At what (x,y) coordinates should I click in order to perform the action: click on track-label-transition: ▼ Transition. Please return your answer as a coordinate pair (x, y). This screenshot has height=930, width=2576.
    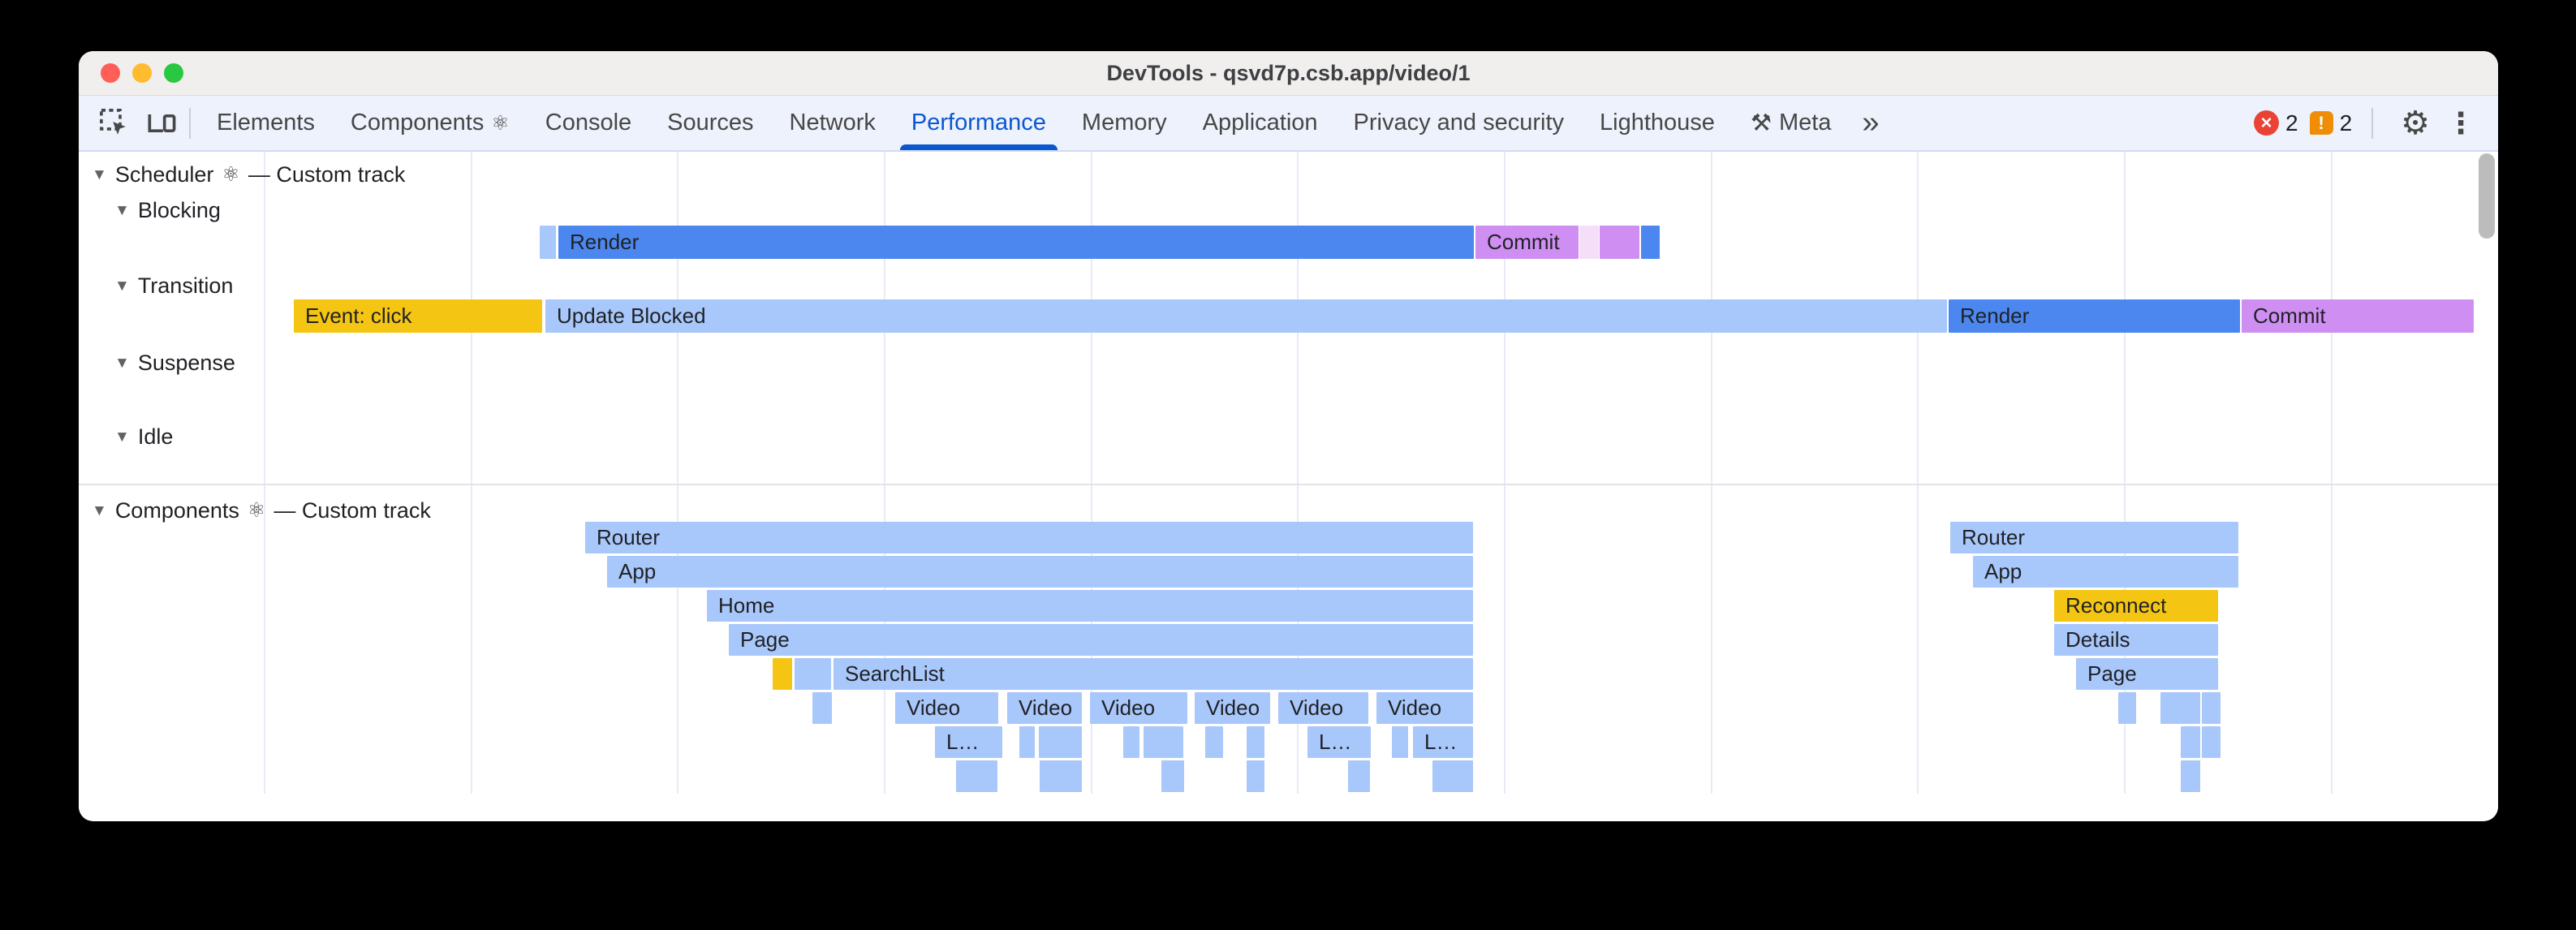
    Looking at the image, I should click on (174, 285).